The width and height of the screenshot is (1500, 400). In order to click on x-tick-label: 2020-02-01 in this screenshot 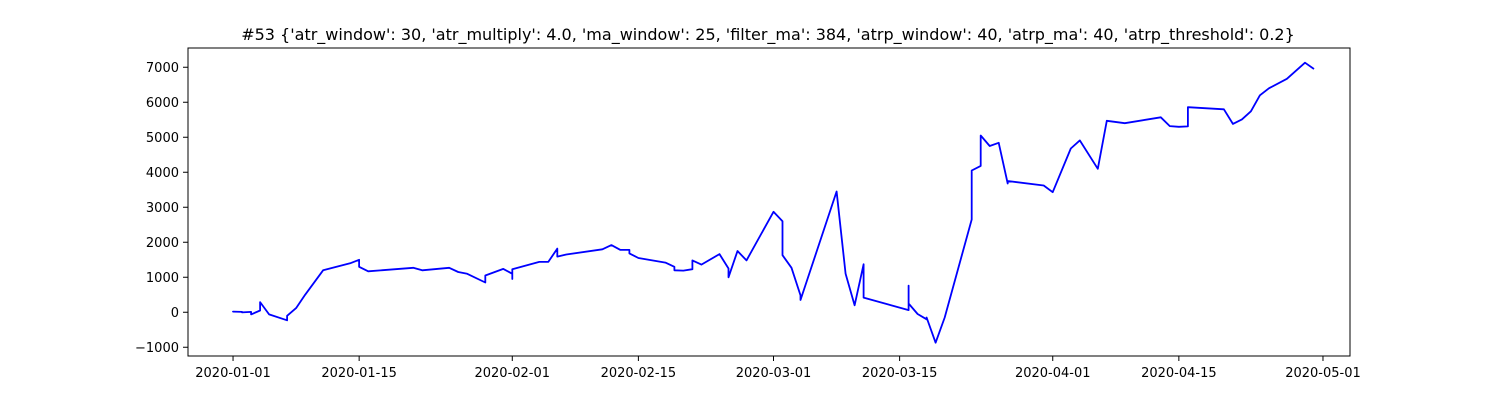, I will do `click(512, 373)`.